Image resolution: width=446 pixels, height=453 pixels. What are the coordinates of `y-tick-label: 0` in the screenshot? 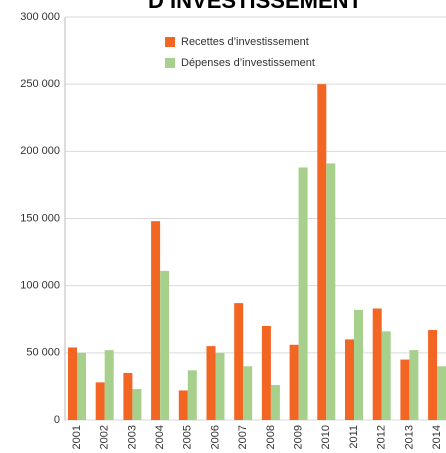 It's located at (57, 420).